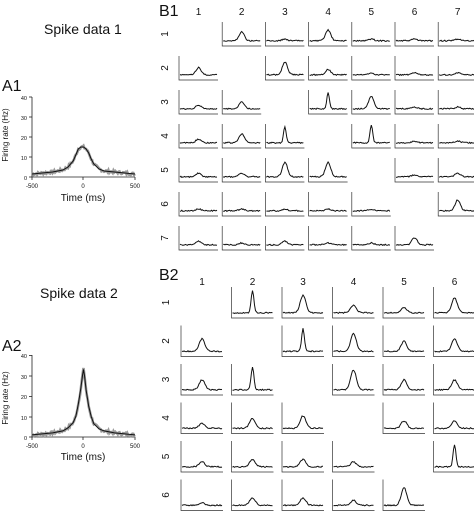  What do you see at coordinates (12, 86) in the screenshot?
I see `a1-letter: A1` at bounding box center [12, 86].